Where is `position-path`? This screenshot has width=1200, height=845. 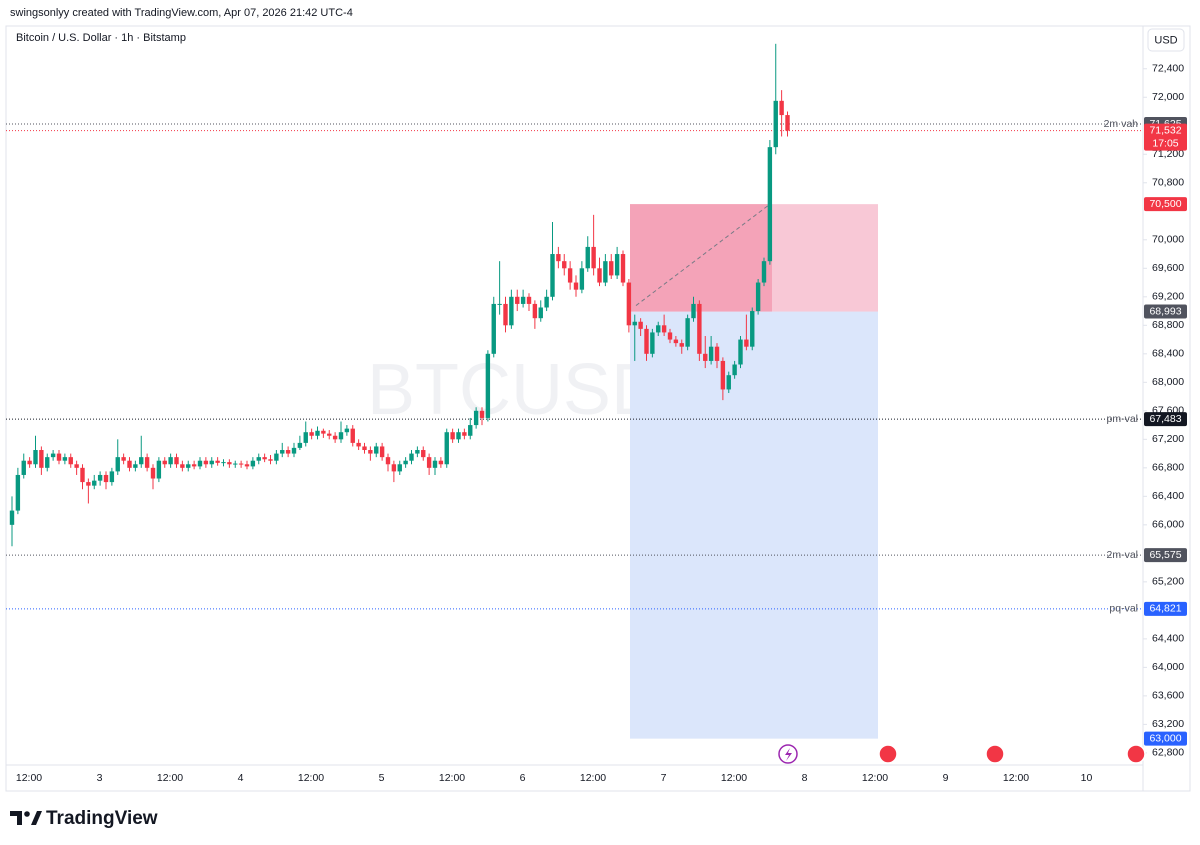
position-path is located at coordinates (703, 254).